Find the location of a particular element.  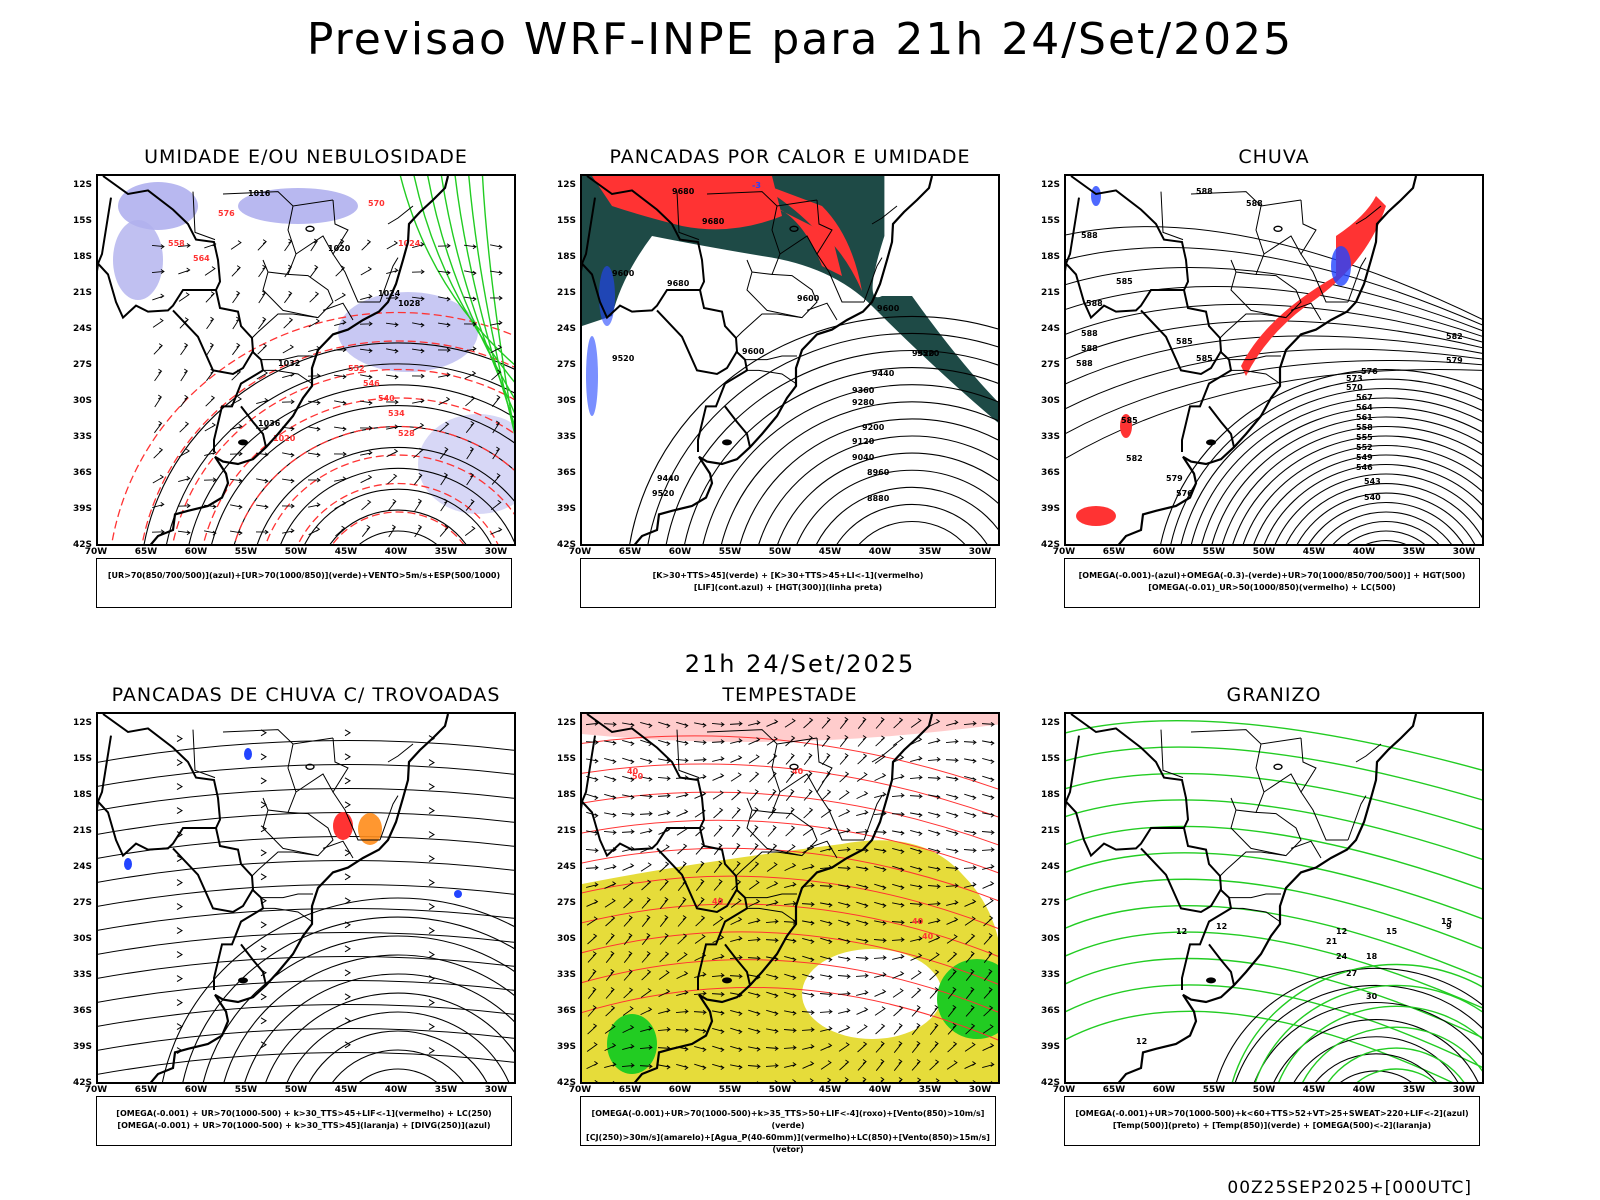

contour-label: 573 is located at coordinates (1354, 378).